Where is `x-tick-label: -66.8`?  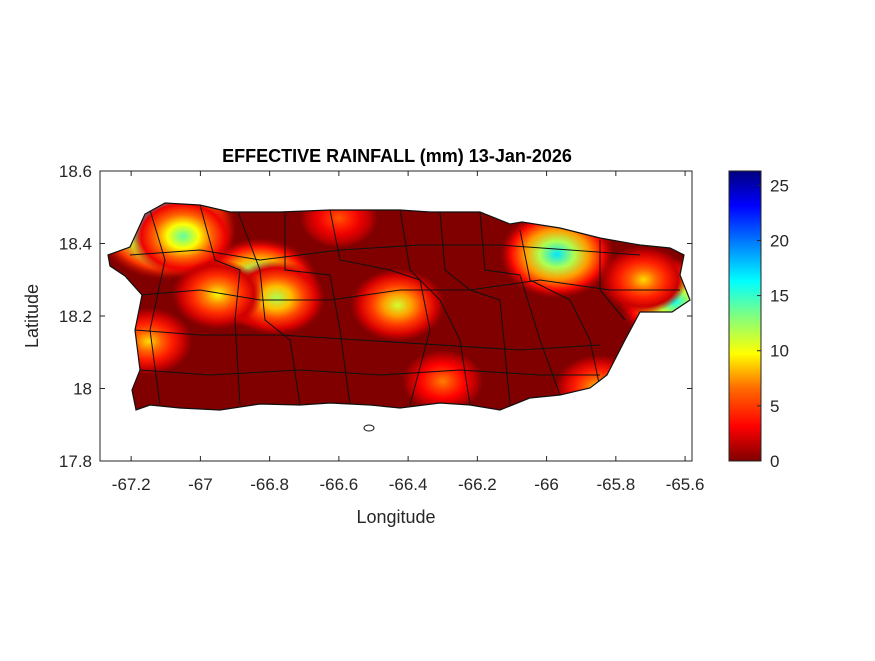
x-tick-label: -66.8 is located at coordinates (269, 484).